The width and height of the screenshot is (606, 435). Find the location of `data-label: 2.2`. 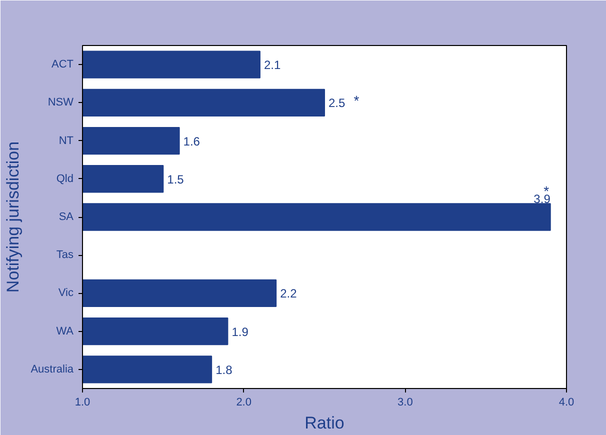

data-label: 2.2 is located at coordinates (289, 293).